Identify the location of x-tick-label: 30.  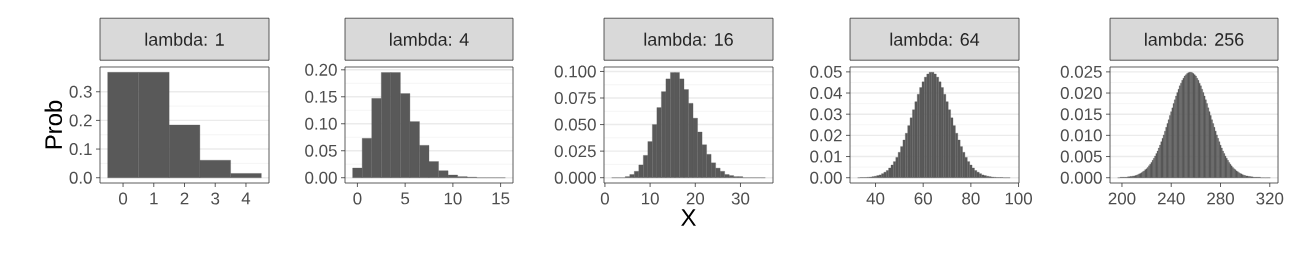
(740, 198).